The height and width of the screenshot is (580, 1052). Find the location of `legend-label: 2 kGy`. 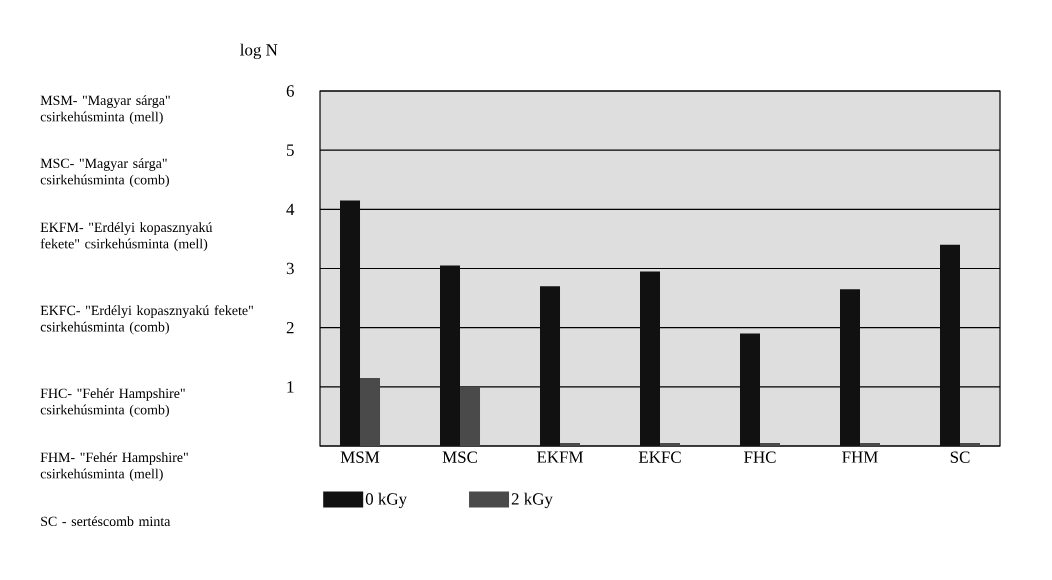

legend-label: 2 kGy is located at coordinates (532, 500).